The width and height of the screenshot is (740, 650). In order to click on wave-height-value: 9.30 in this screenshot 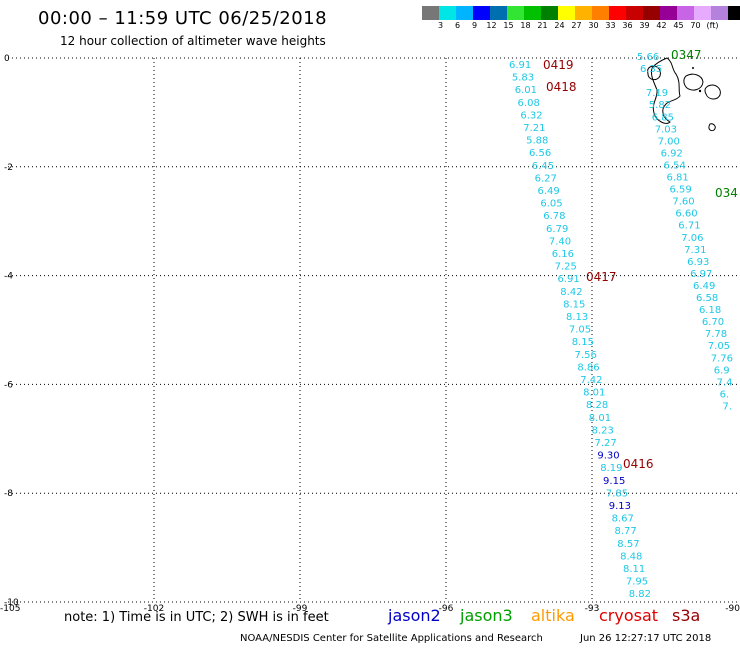, I will do `click(608, 456)`.